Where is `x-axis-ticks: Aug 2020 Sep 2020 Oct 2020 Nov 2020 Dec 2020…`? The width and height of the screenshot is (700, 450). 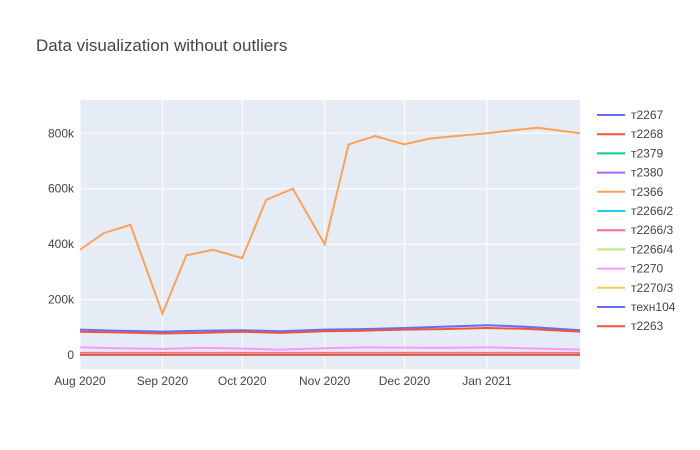
x-axis-ticks: Aug 2020 Sep 2020 Oct 2020 Nov 2020 Dec 2020… is located at coordinates (283, 381).